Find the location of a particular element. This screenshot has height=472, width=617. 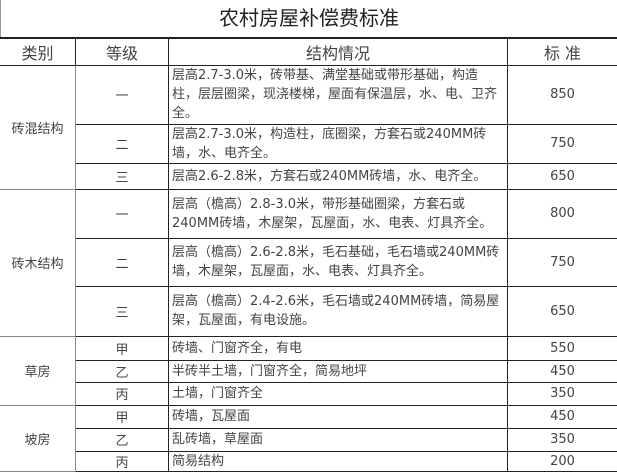

category-cell: 坡房 is located at coordinates (38, 438).